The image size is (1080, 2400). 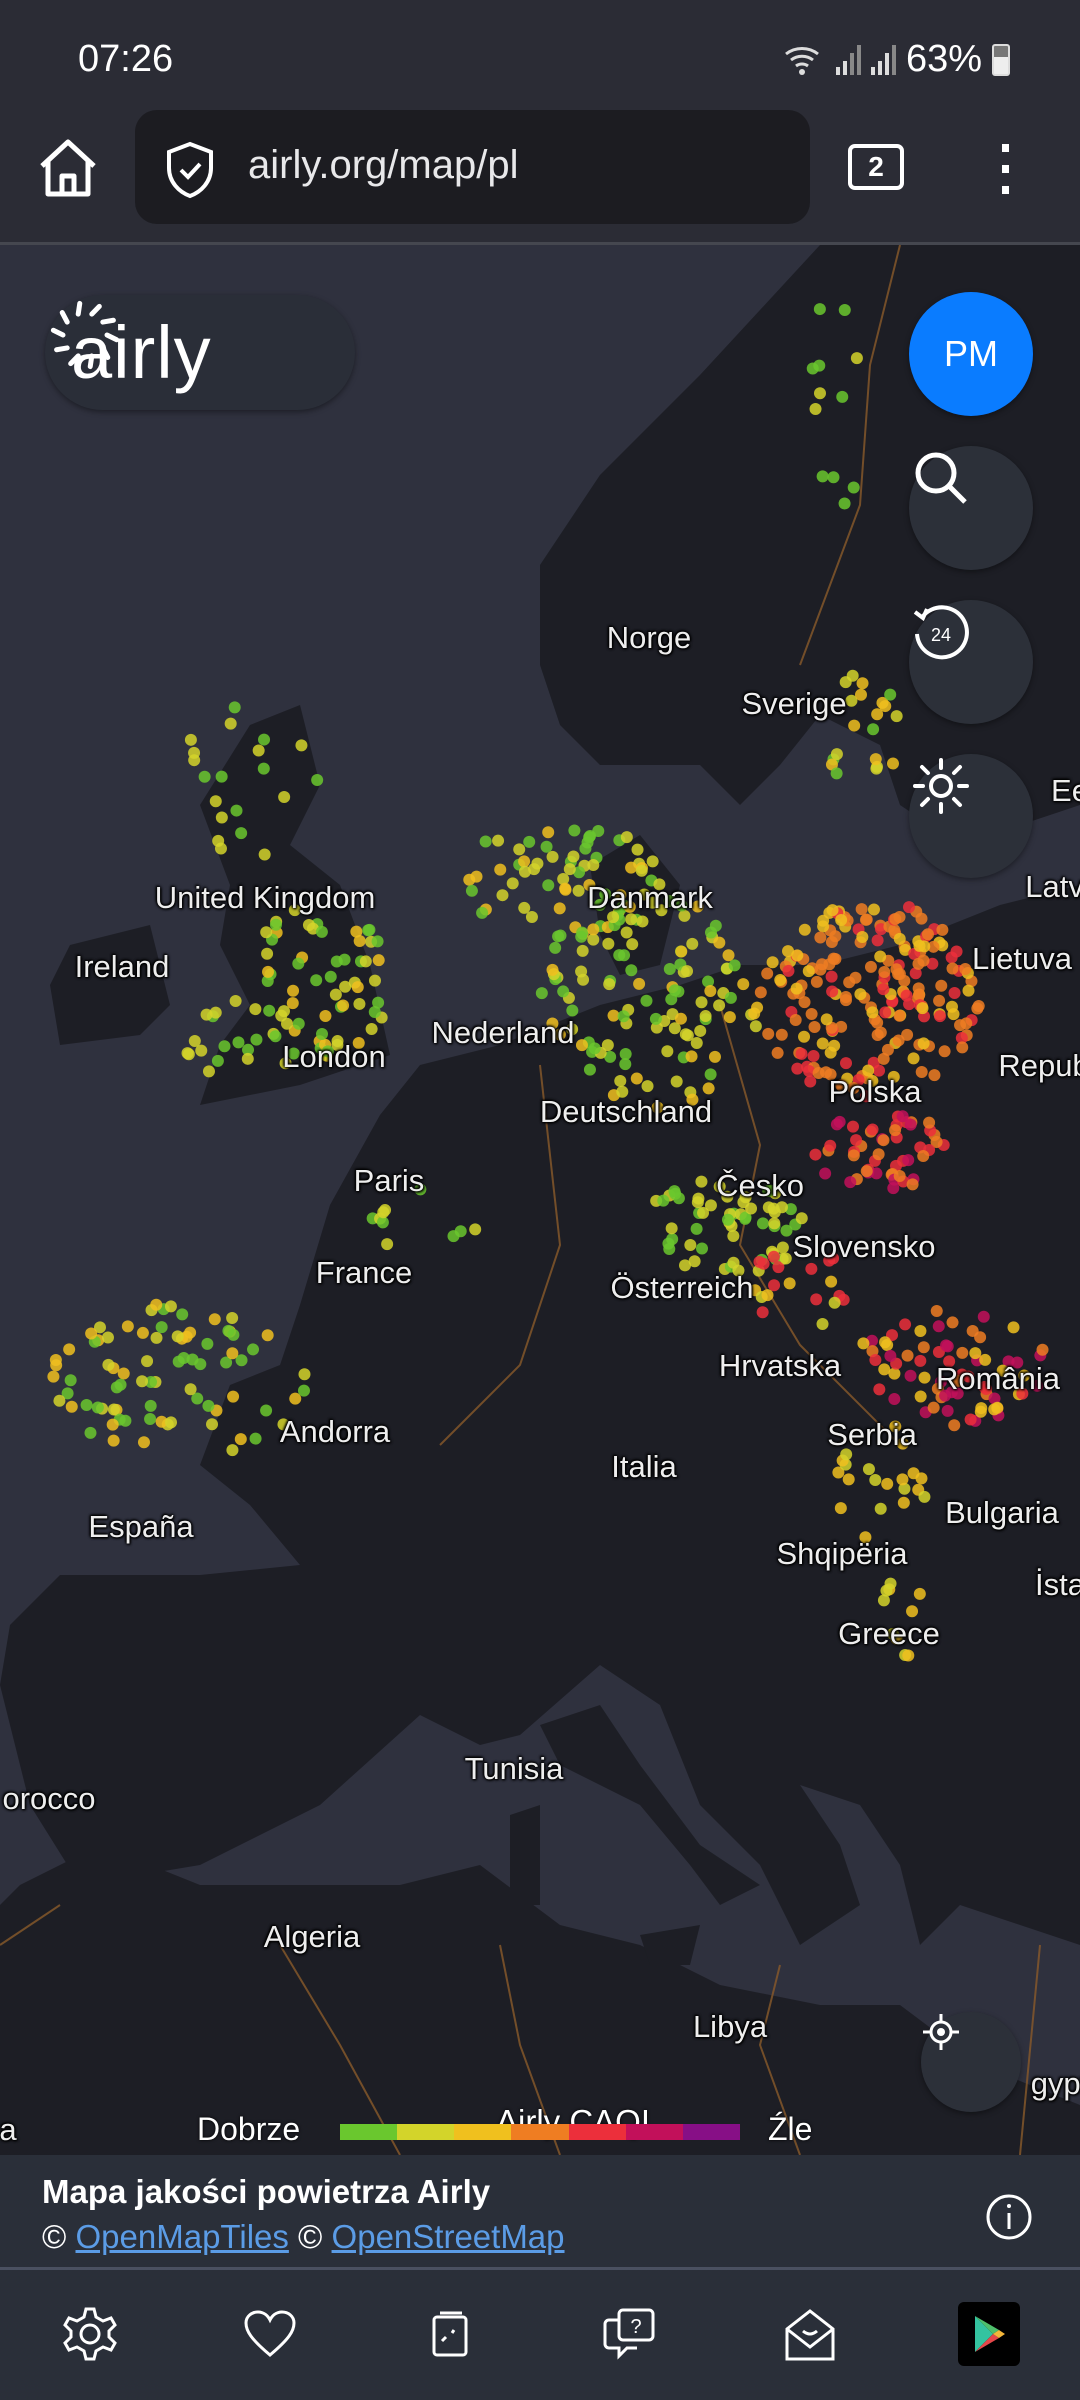 I want to click on contact-button, so click(x=810, y=2334).